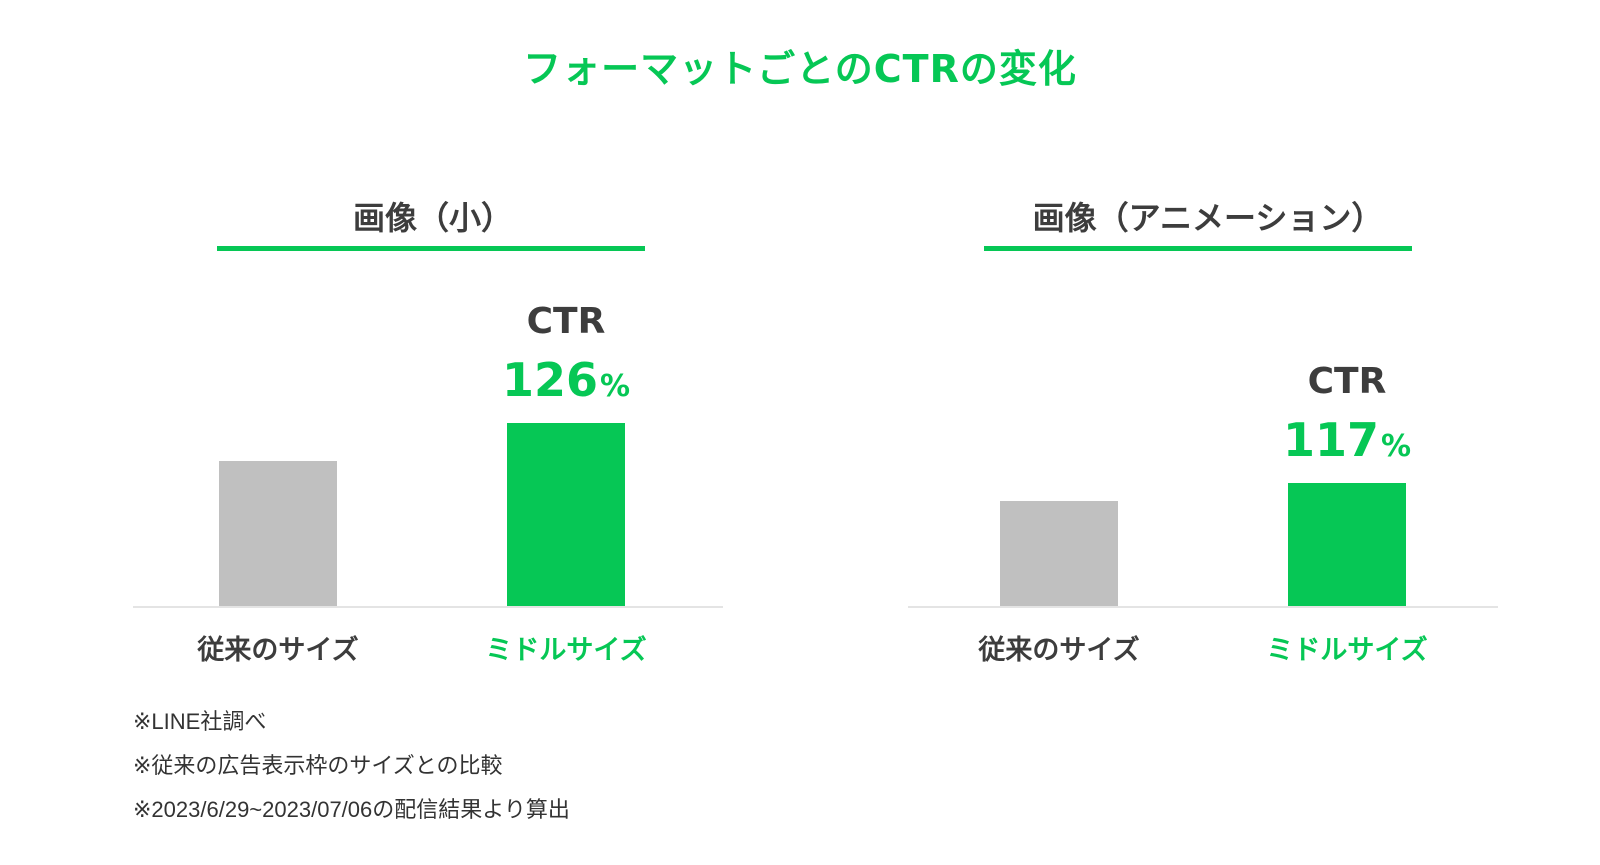 This screenshot has height=865, width=1600. Describe the element at coordinates (432, 218) in the screenshot. I see `chart-title: 画像（小）` at that location.